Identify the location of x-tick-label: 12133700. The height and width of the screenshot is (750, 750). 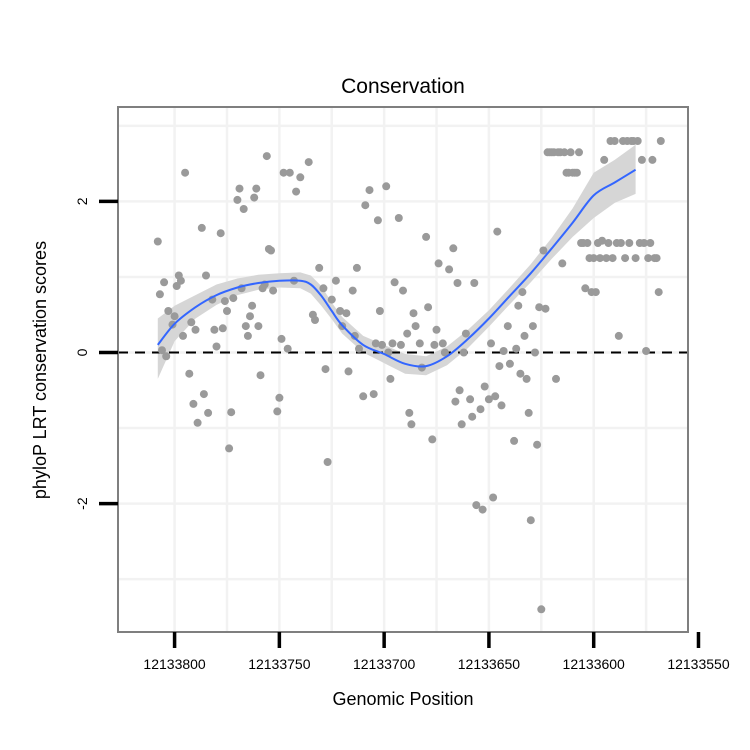
(384, 664).